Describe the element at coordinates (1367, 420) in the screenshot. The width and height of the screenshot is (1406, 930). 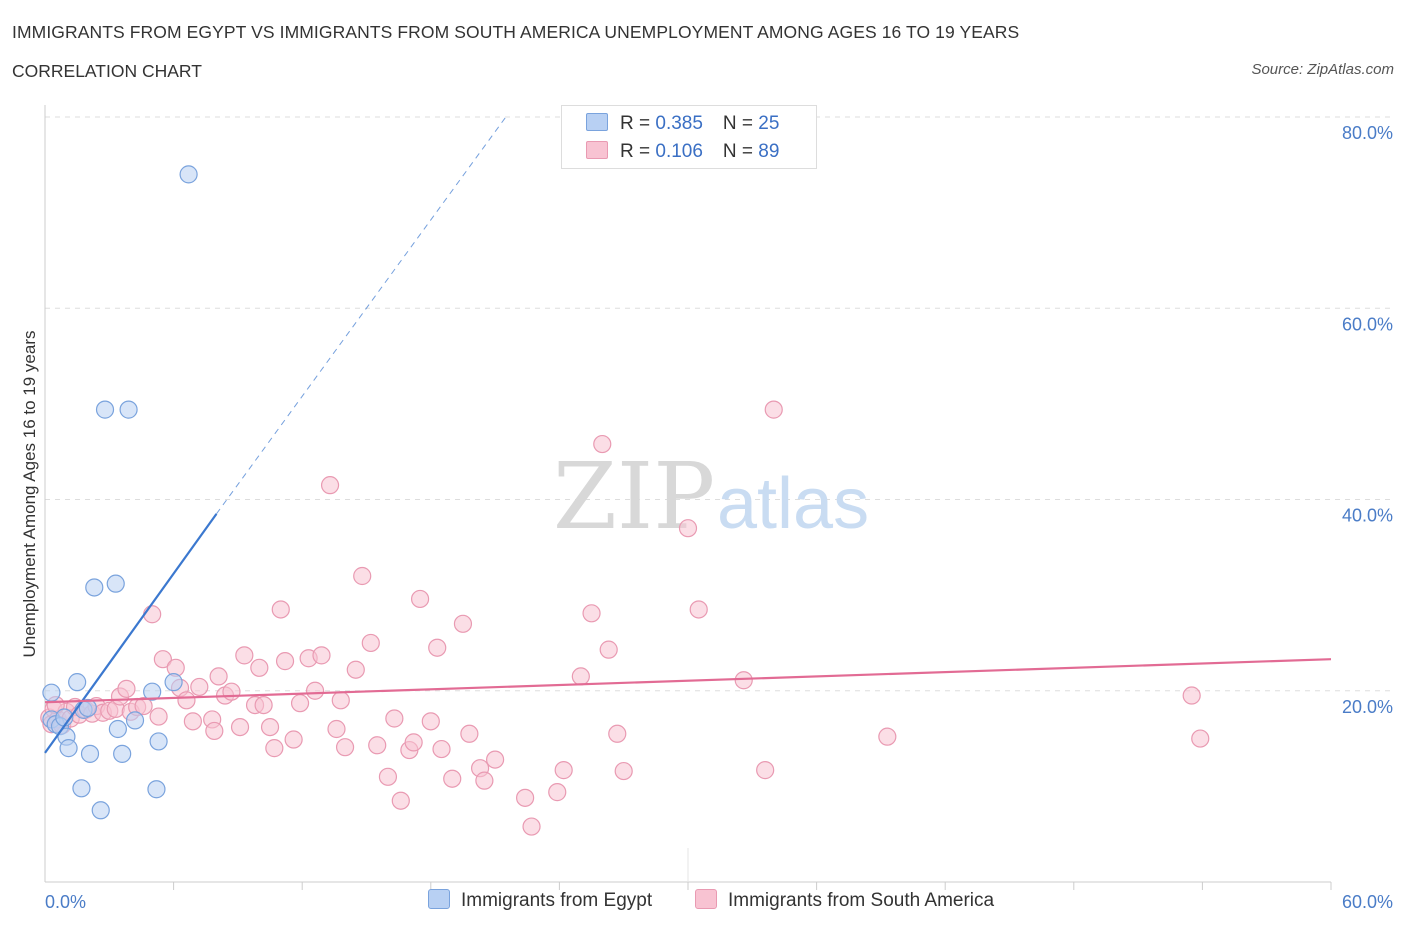
I see `y-tick-labels: 20.0% 40.0% 60.0% 80.0%` at that location.